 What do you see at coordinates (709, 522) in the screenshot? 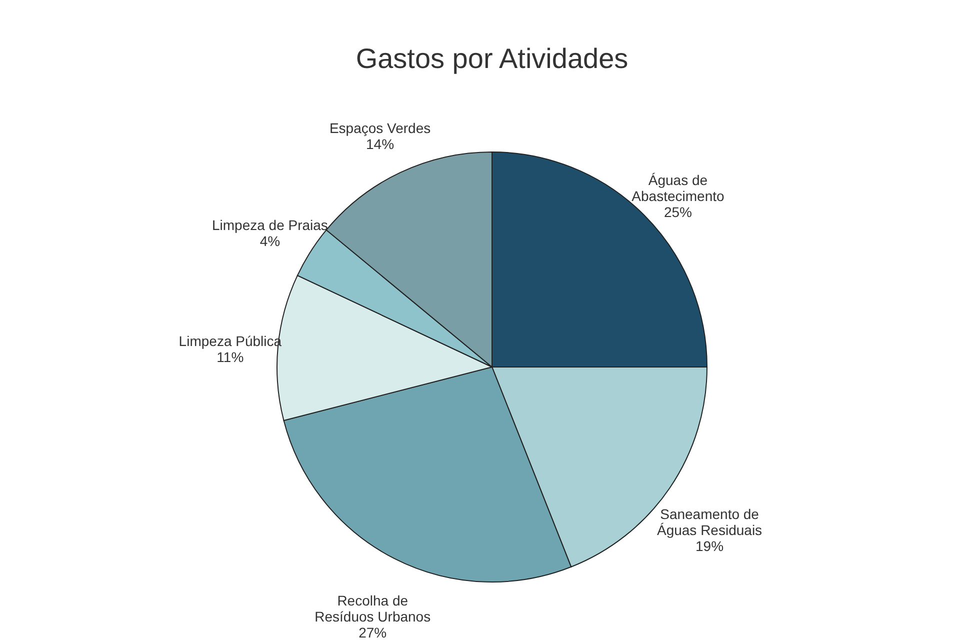
I see `slice-label: Saneamento de Águas Residuais` at bounding box center [709, 522].